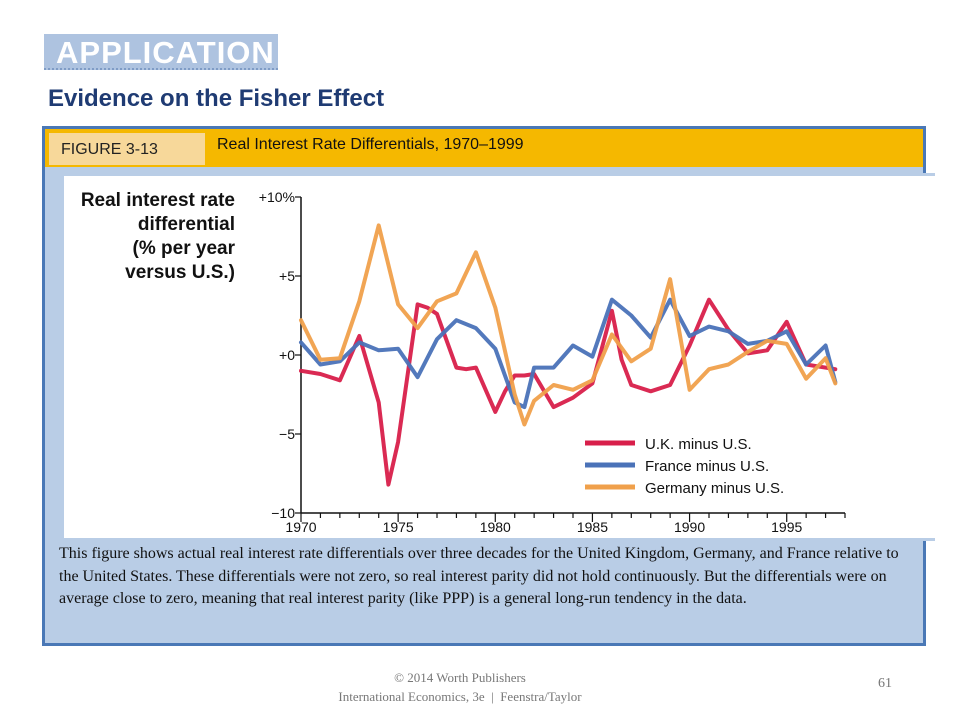 This screenshot has height=720, width=960. What do you see at coordinates (216, 98) in the screenshot?
I see `slide-title: Evidence on the Fisher Effect` at bounding box center [216, 98].